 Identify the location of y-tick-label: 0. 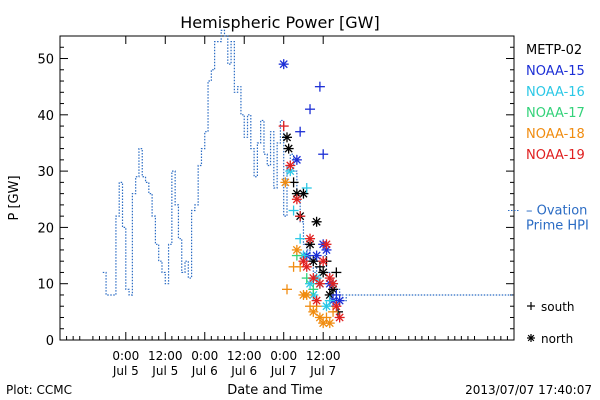
(50, 341).